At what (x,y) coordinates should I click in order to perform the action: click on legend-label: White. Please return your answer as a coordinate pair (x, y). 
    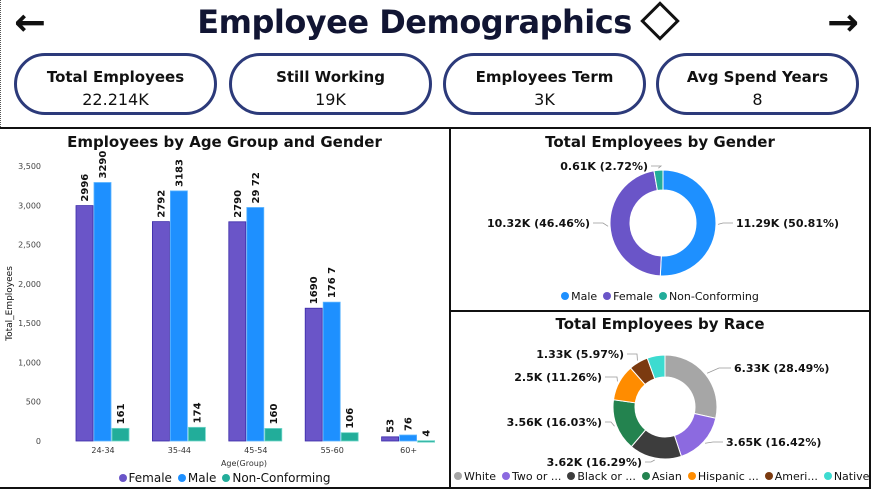
    Looking at the image, I should click on (480, 476).